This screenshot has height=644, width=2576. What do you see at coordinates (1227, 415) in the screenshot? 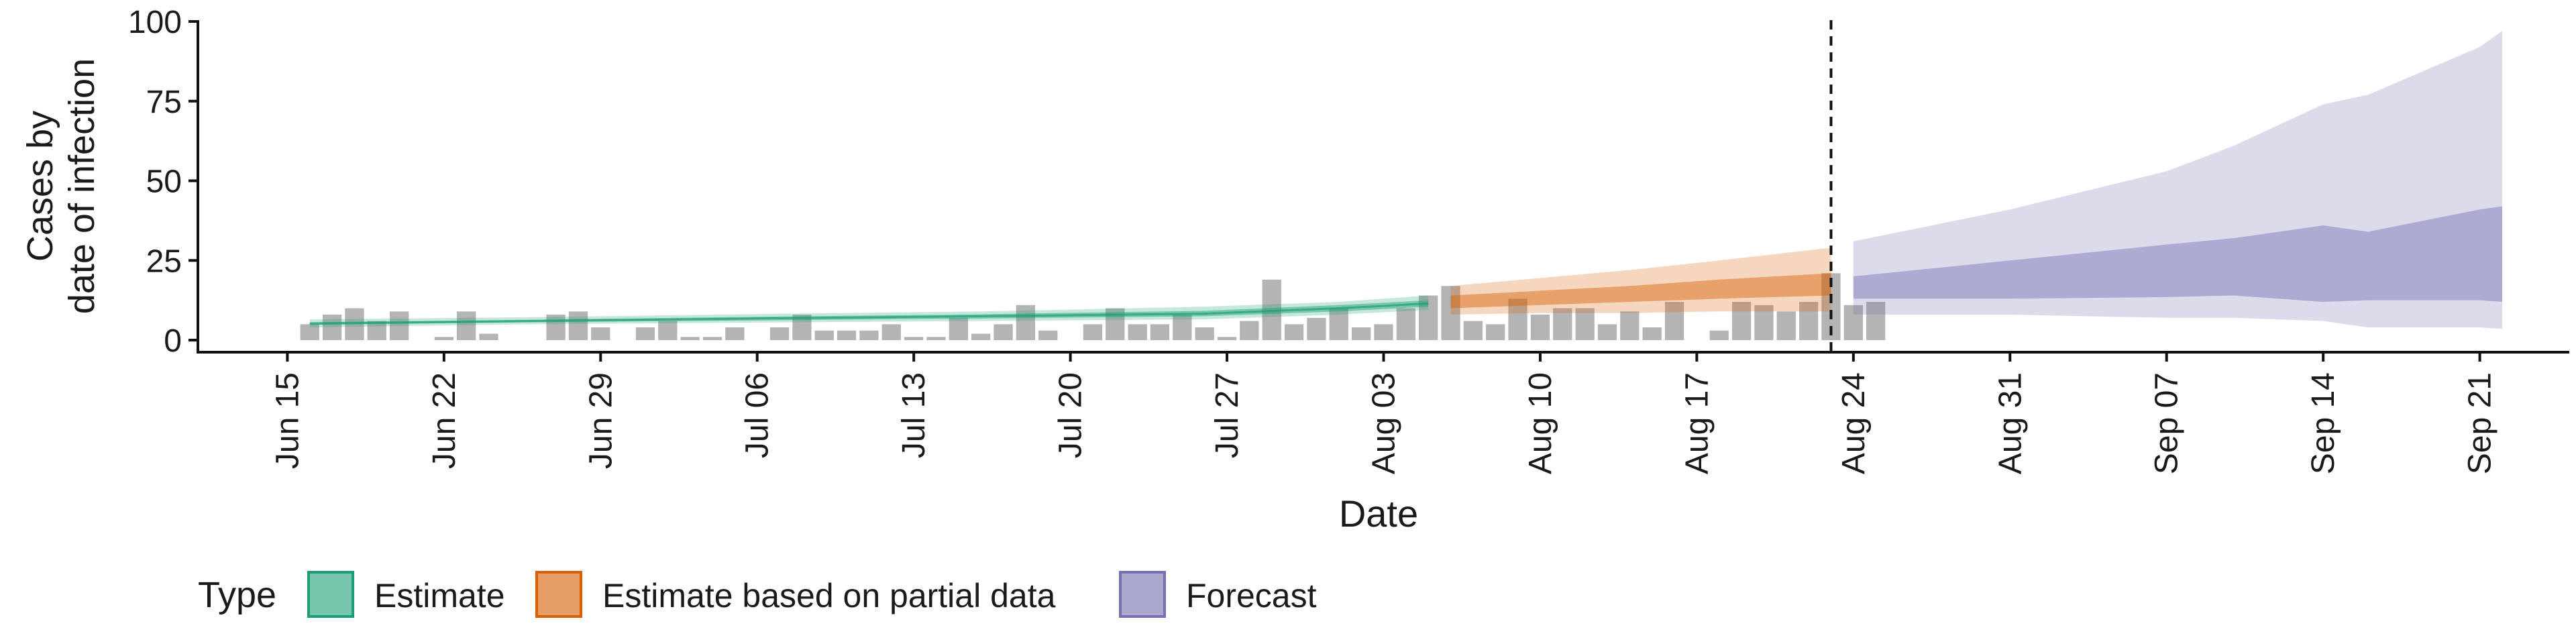
I see `x-tick-label: Jul 27` at bounding box center [1227, 415].